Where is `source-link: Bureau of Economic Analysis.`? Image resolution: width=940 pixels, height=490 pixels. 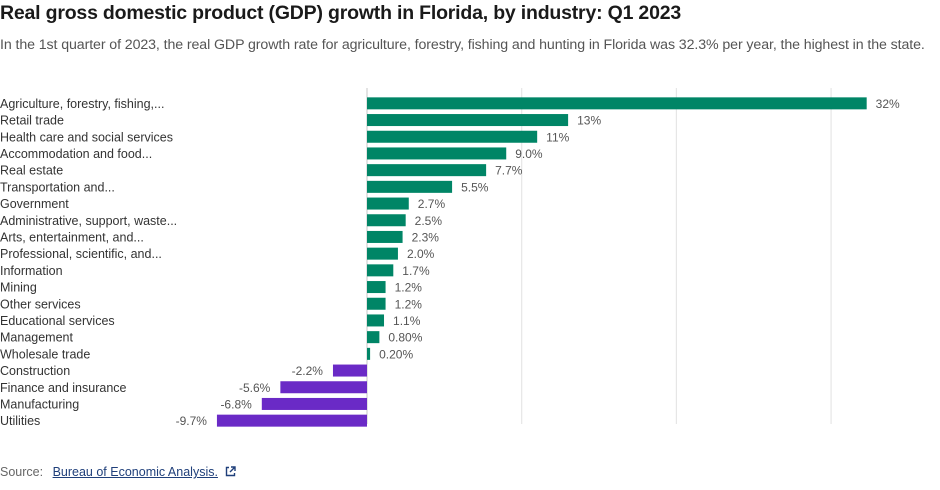 source-link: Bureau of Economic Analysis. is located at coordinates (135, 472).